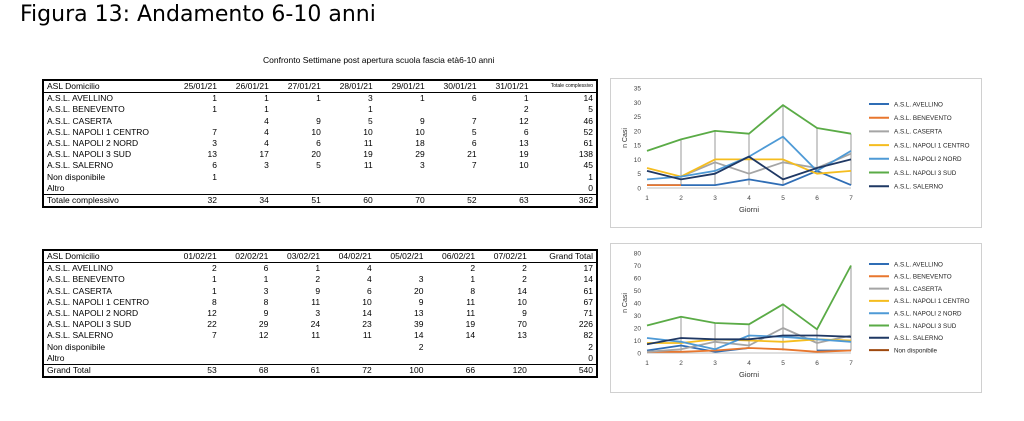  I want to click on table-row: Altro 0, so click(320, 359).